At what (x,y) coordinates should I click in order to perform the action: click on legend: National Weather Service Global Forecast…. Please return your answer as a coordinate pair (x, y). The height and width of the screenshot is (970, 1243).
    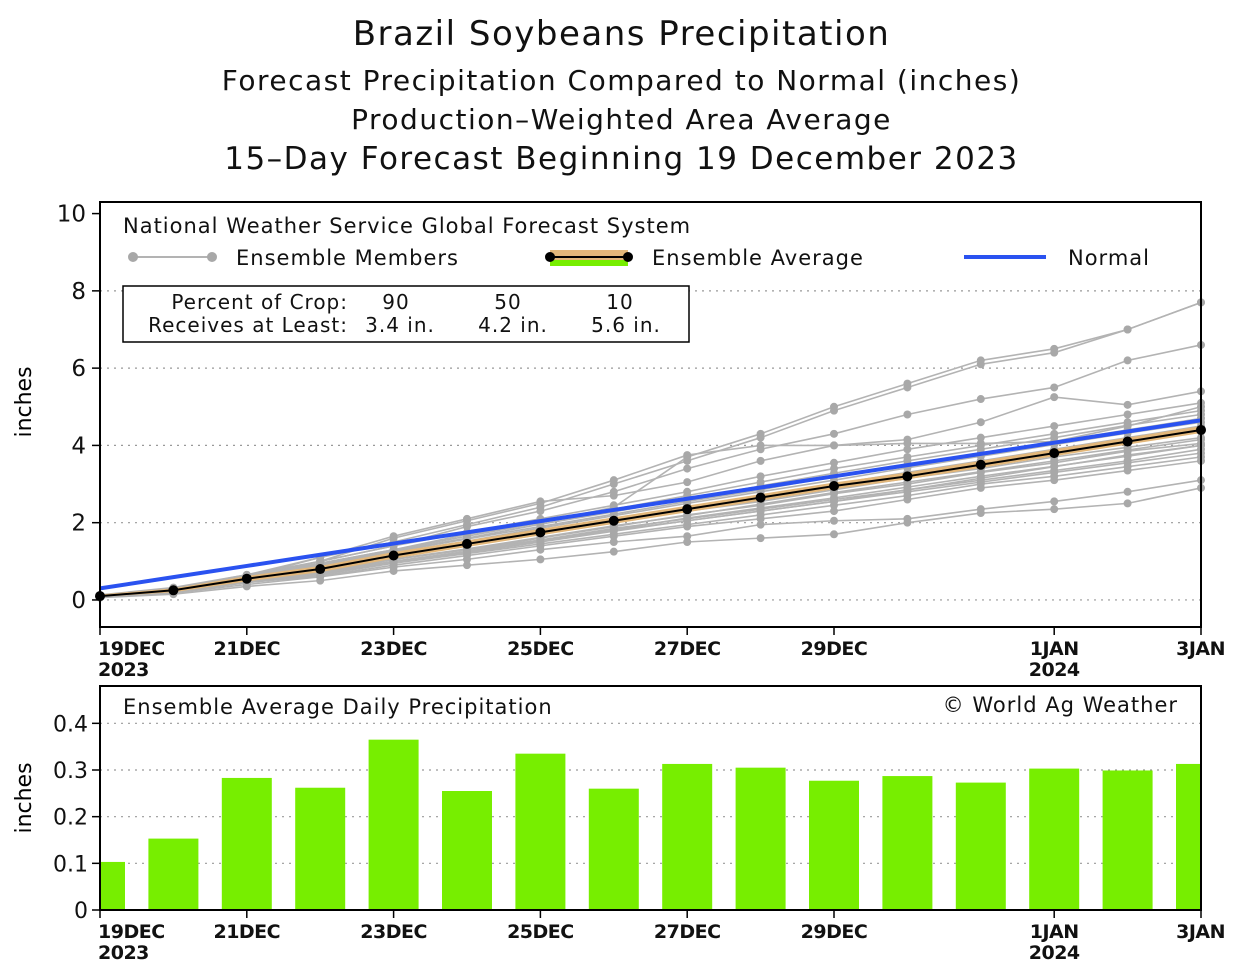
    Looking at the image, I should click on (636, 242).